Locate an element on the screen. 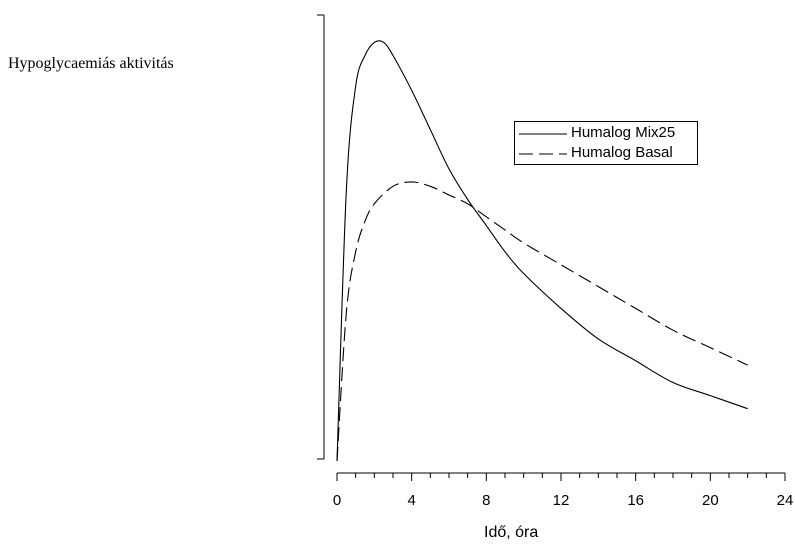 The image size is (795, 544). x-tick-label: 24 is located at coordinates (785, 500).